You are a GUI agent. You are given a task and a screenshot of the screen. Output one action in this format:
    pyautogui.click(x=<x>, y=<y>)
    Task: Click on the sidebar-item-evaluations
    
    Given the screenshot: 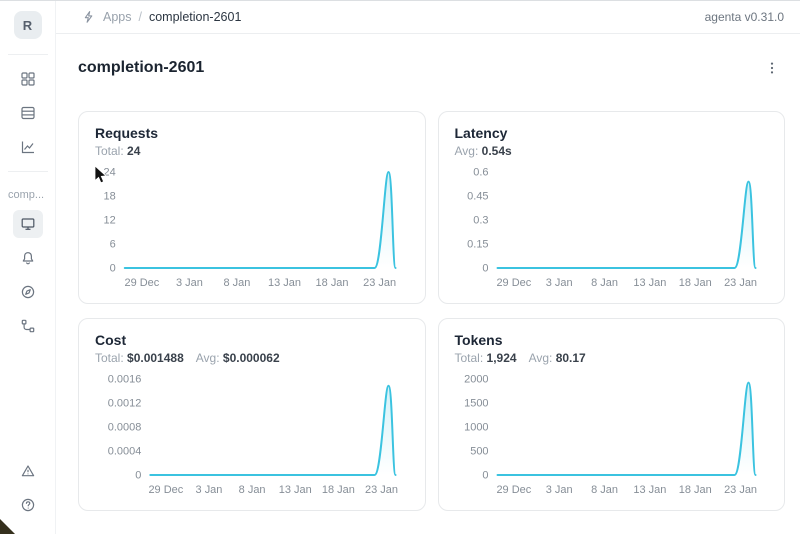 What is the action you would take?
    pyautogui.click(x=28, y=258)
    